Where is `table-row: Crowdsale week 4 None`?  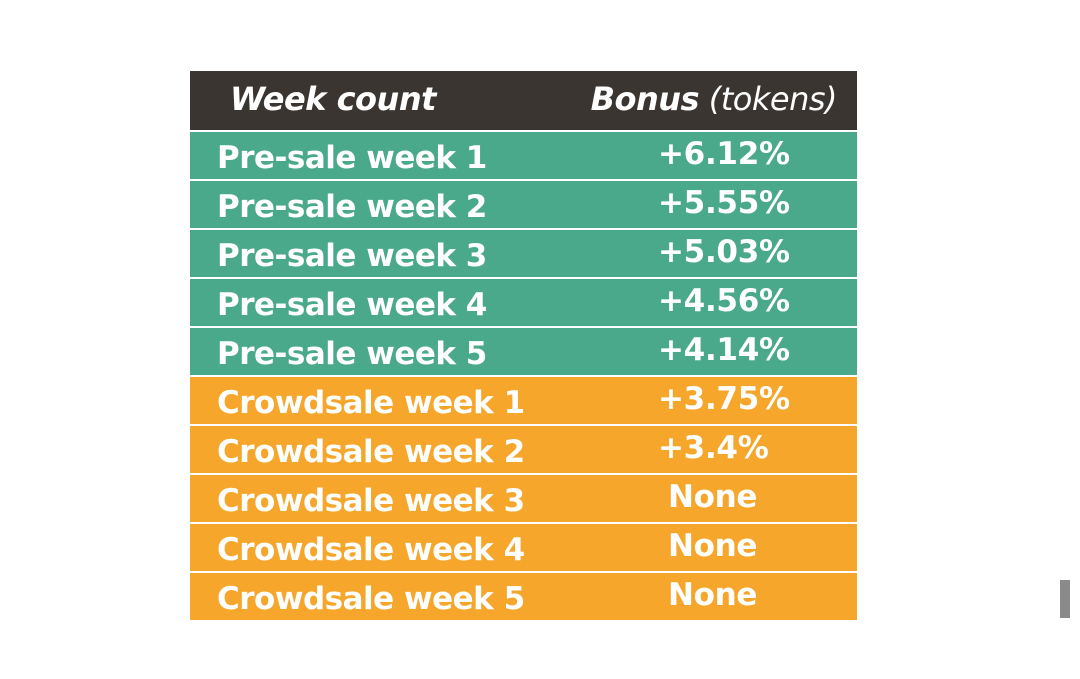
table-row: Crowdsale week 4 None is located at coordinates (523, 547).